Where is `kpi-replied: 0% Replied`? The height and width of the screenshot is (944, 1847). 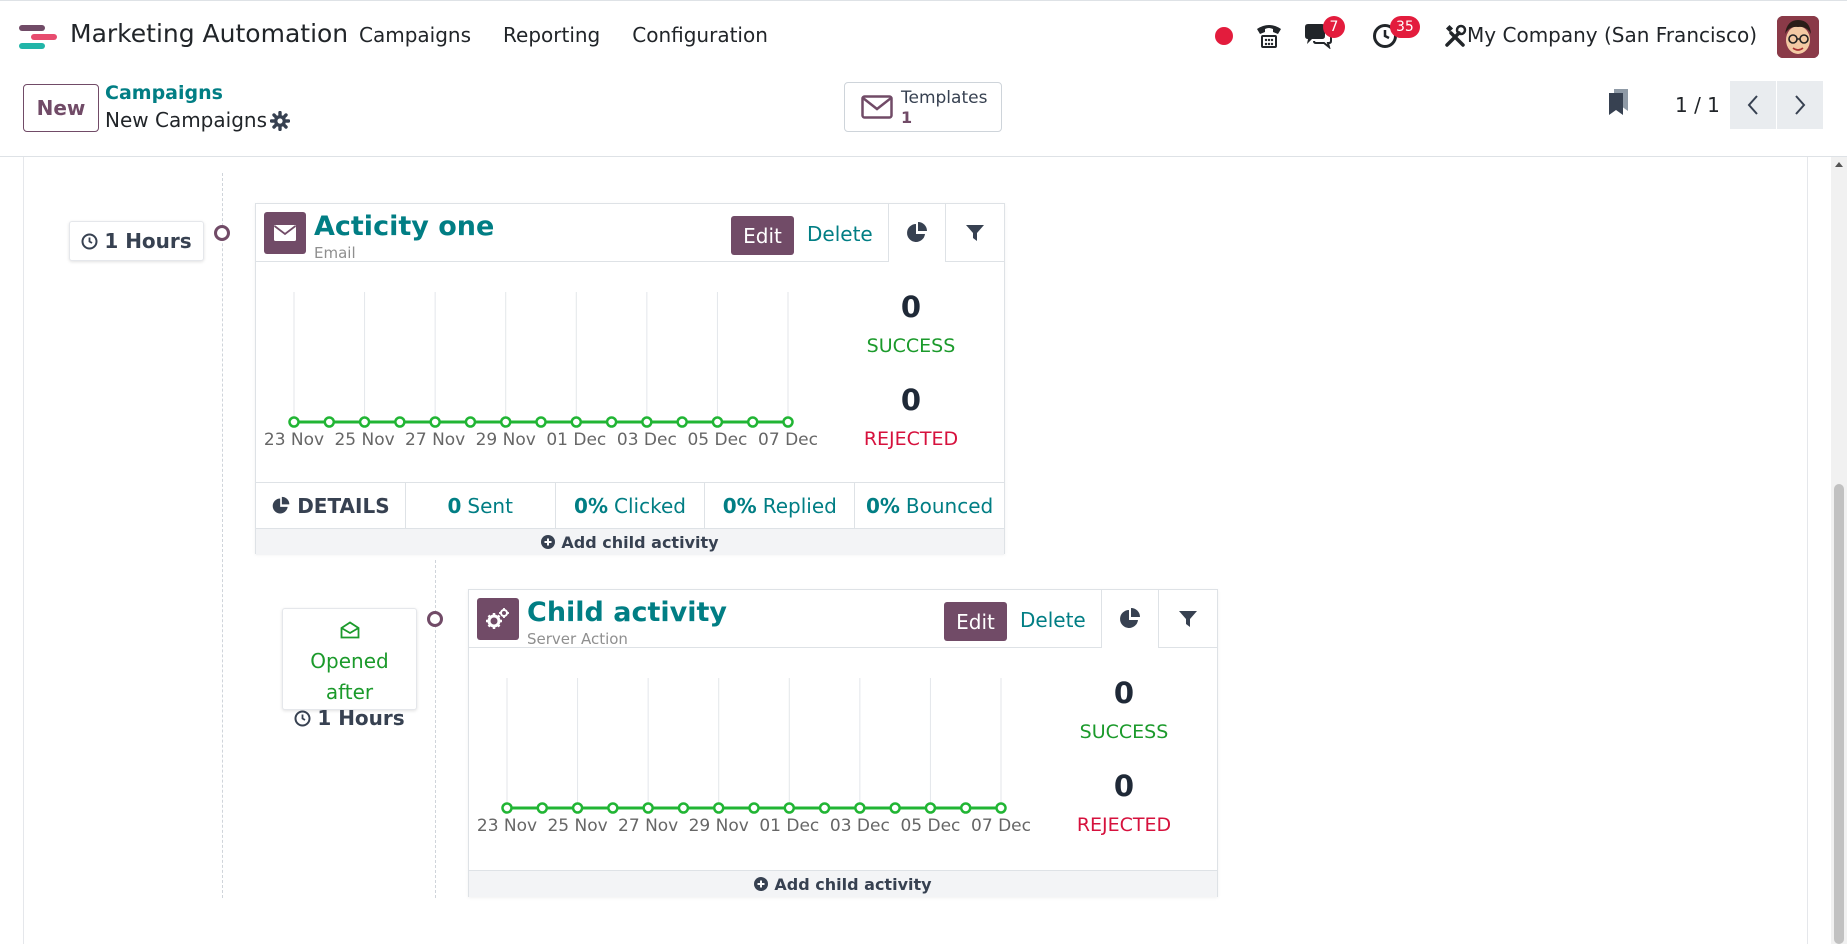 kpi-replied: 0% Replied is located at coordinates (780, 505).